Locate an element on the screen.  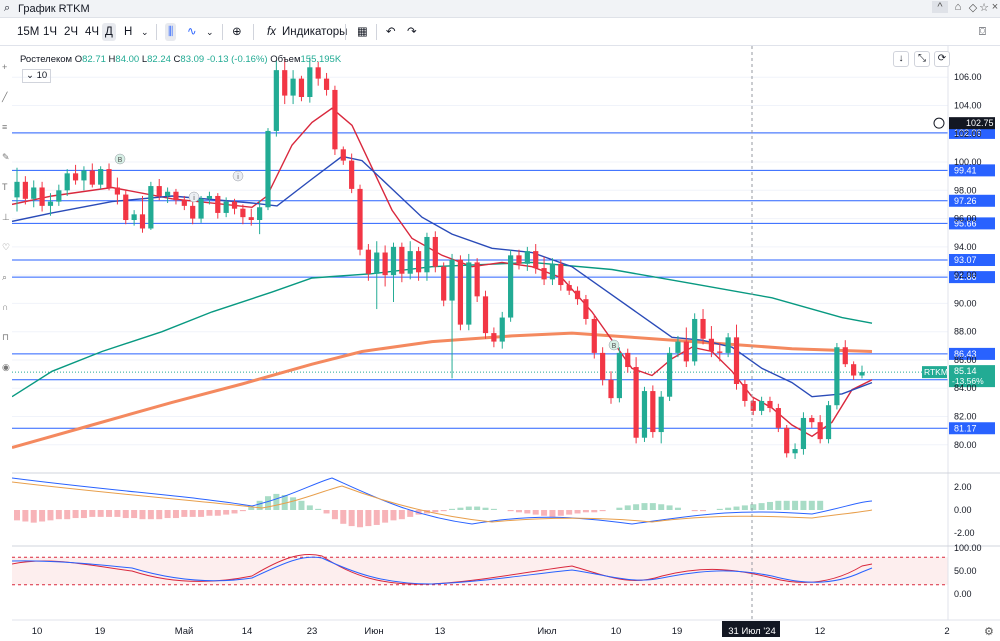
drawing-sidebar: + ╱ ≡ ✎ T ⊥ ♡ ⌕ ∩ ⊓ ◉ is located at coordinates (6, 333).